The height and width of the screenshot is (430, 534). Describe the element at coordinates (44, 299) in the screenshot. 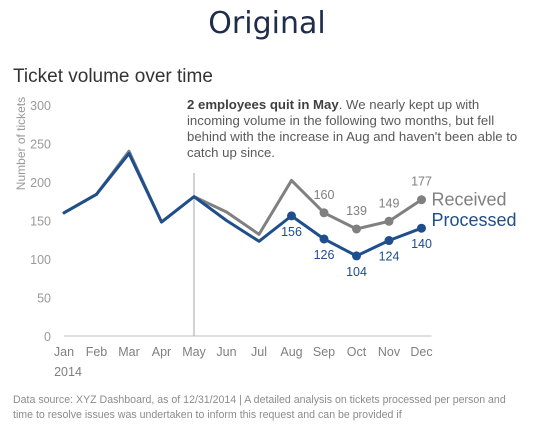

I see `y-tick-label: 50` at that location.